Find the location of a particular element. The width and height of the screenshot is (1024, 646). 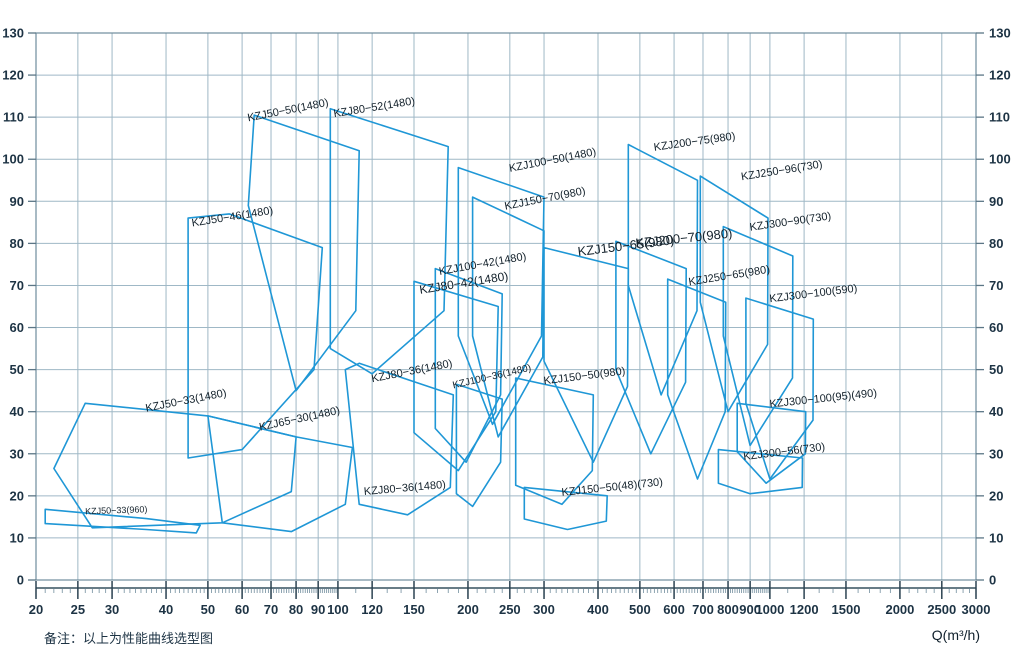

y-axis-tick-label-left: 110 is located at coordinates (13, 117).